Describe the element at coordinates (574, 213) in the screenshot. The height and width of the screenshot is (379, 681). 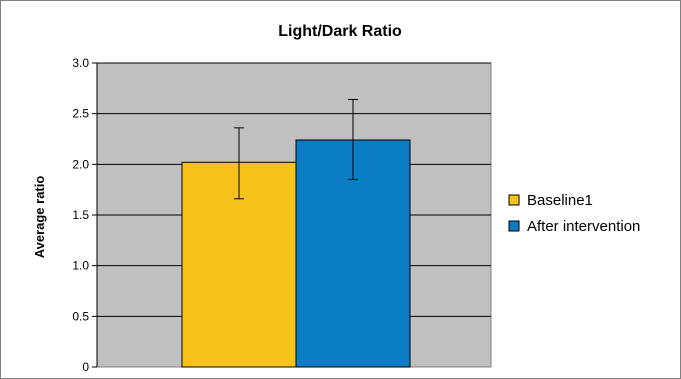
I see `legend: Baseline1 After intervention` at that location.